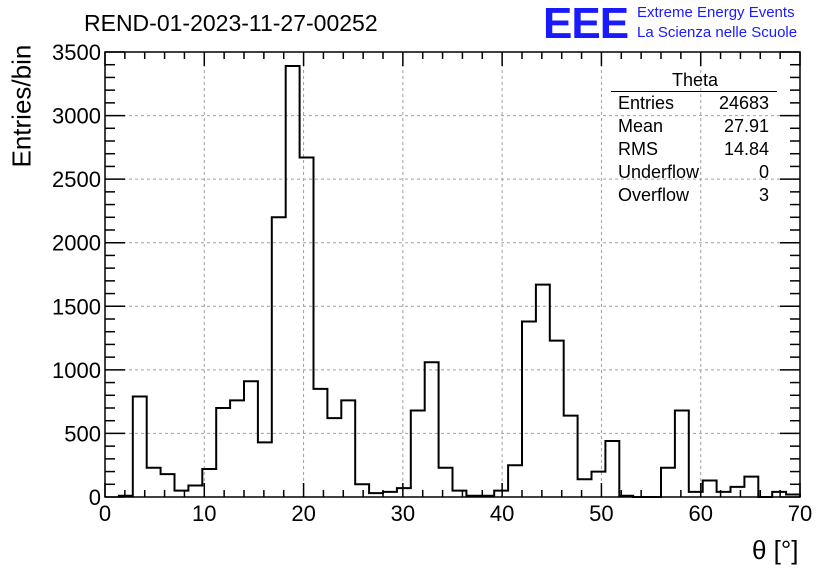  I want to click on chart-title: REND-01-2023-11-27-00252, so click(231, 23).